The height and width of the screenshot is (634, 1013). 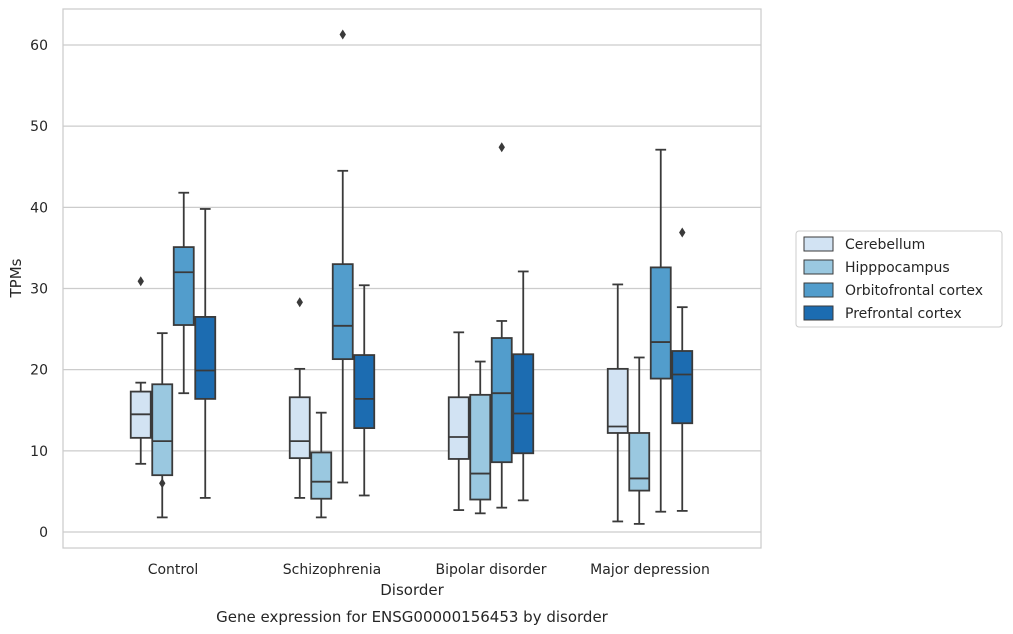 I want to click on y-tick-label: 0, so click(x=43, y=533).